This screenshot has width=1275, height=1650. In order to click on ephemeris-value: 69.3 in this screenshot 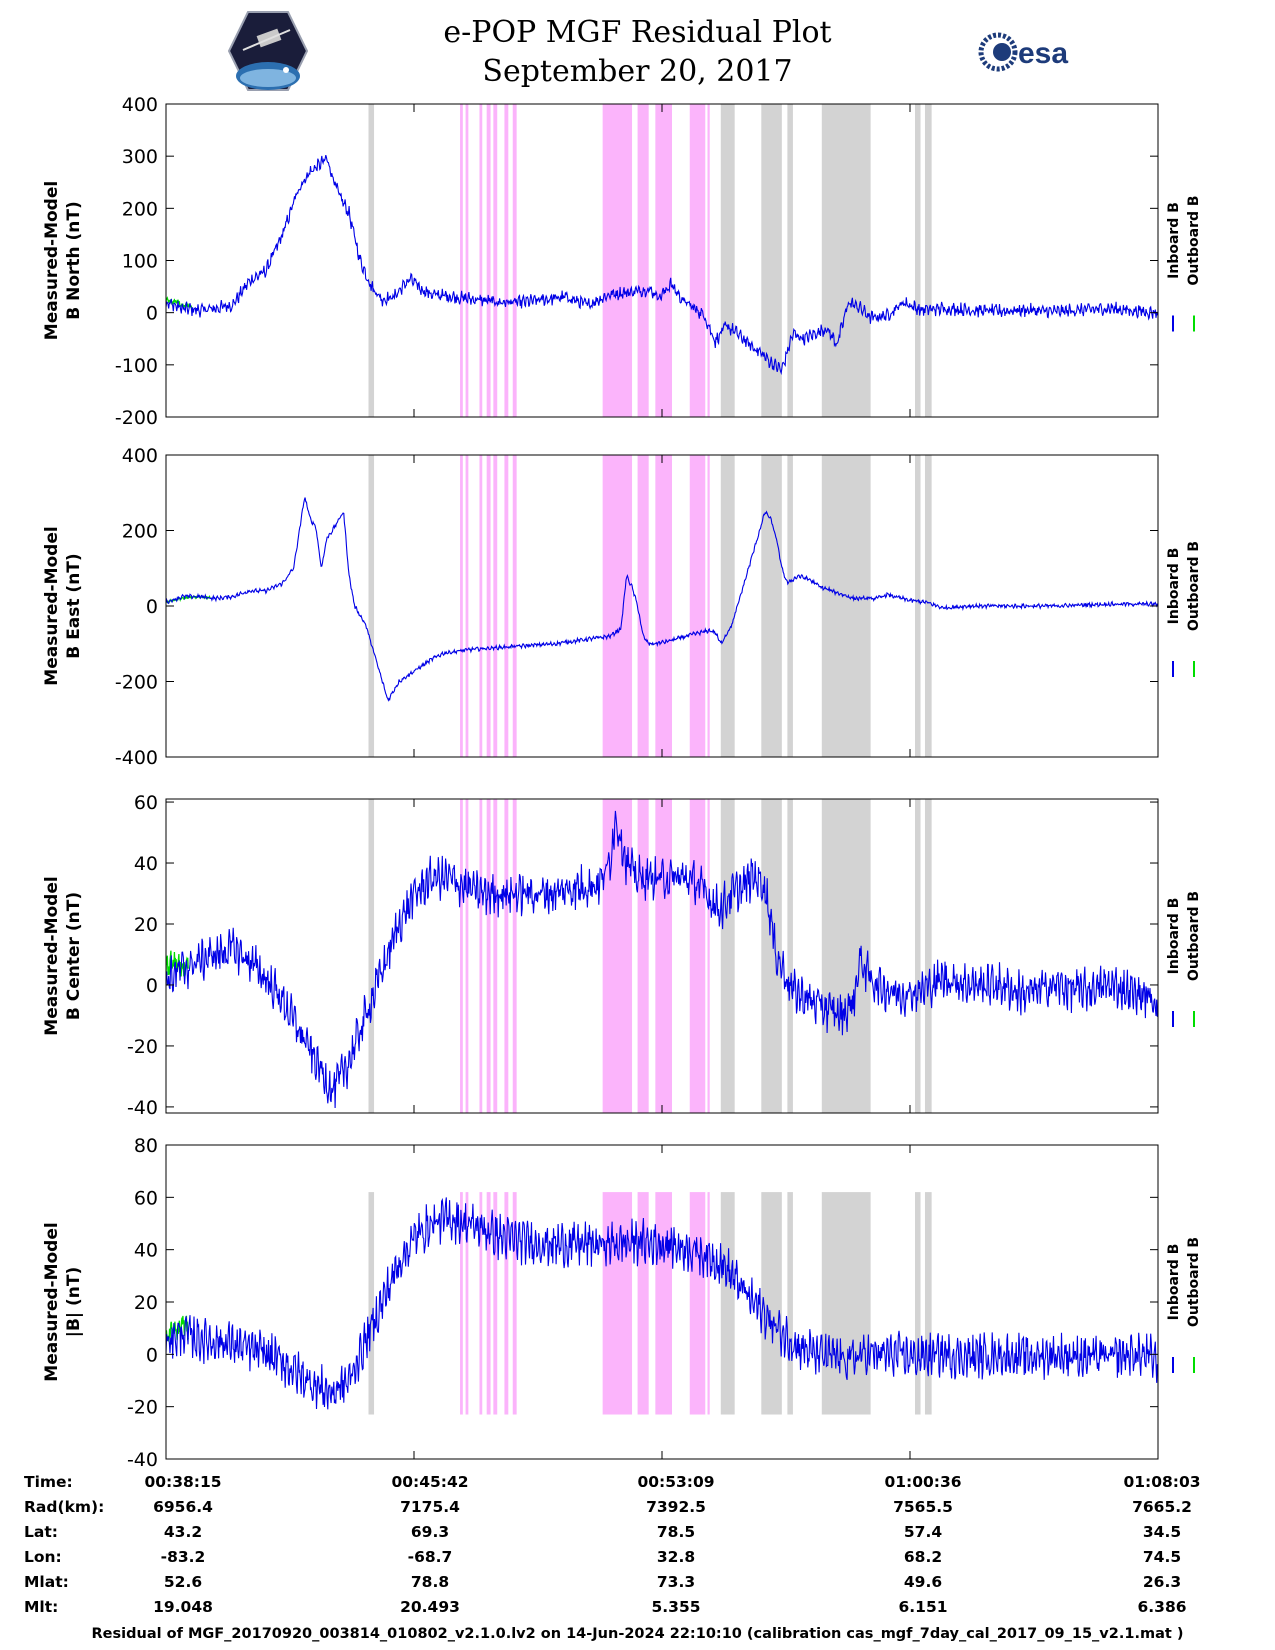, I will do `click(430, 1532)`.